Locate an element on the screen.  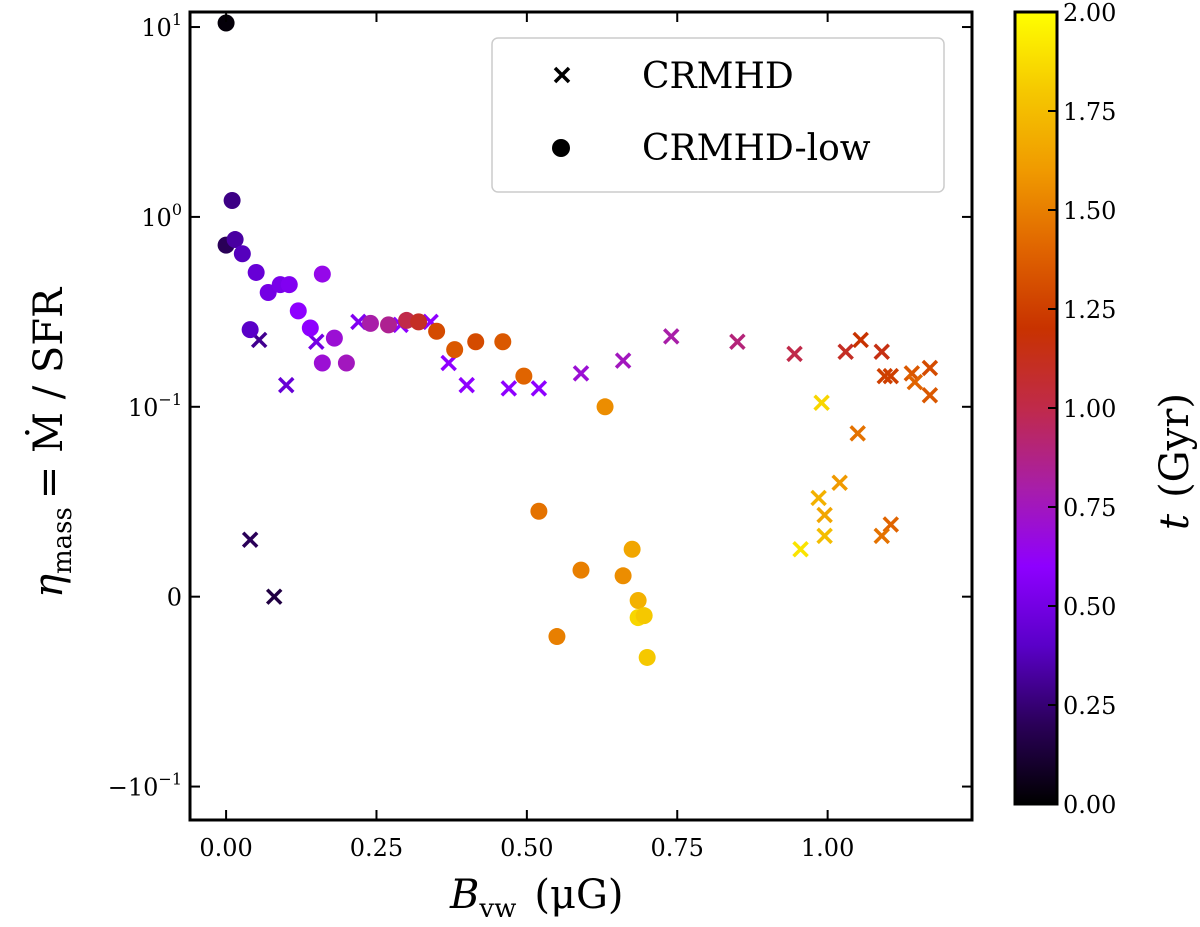
legend-box is located at coordinates (718, 115).